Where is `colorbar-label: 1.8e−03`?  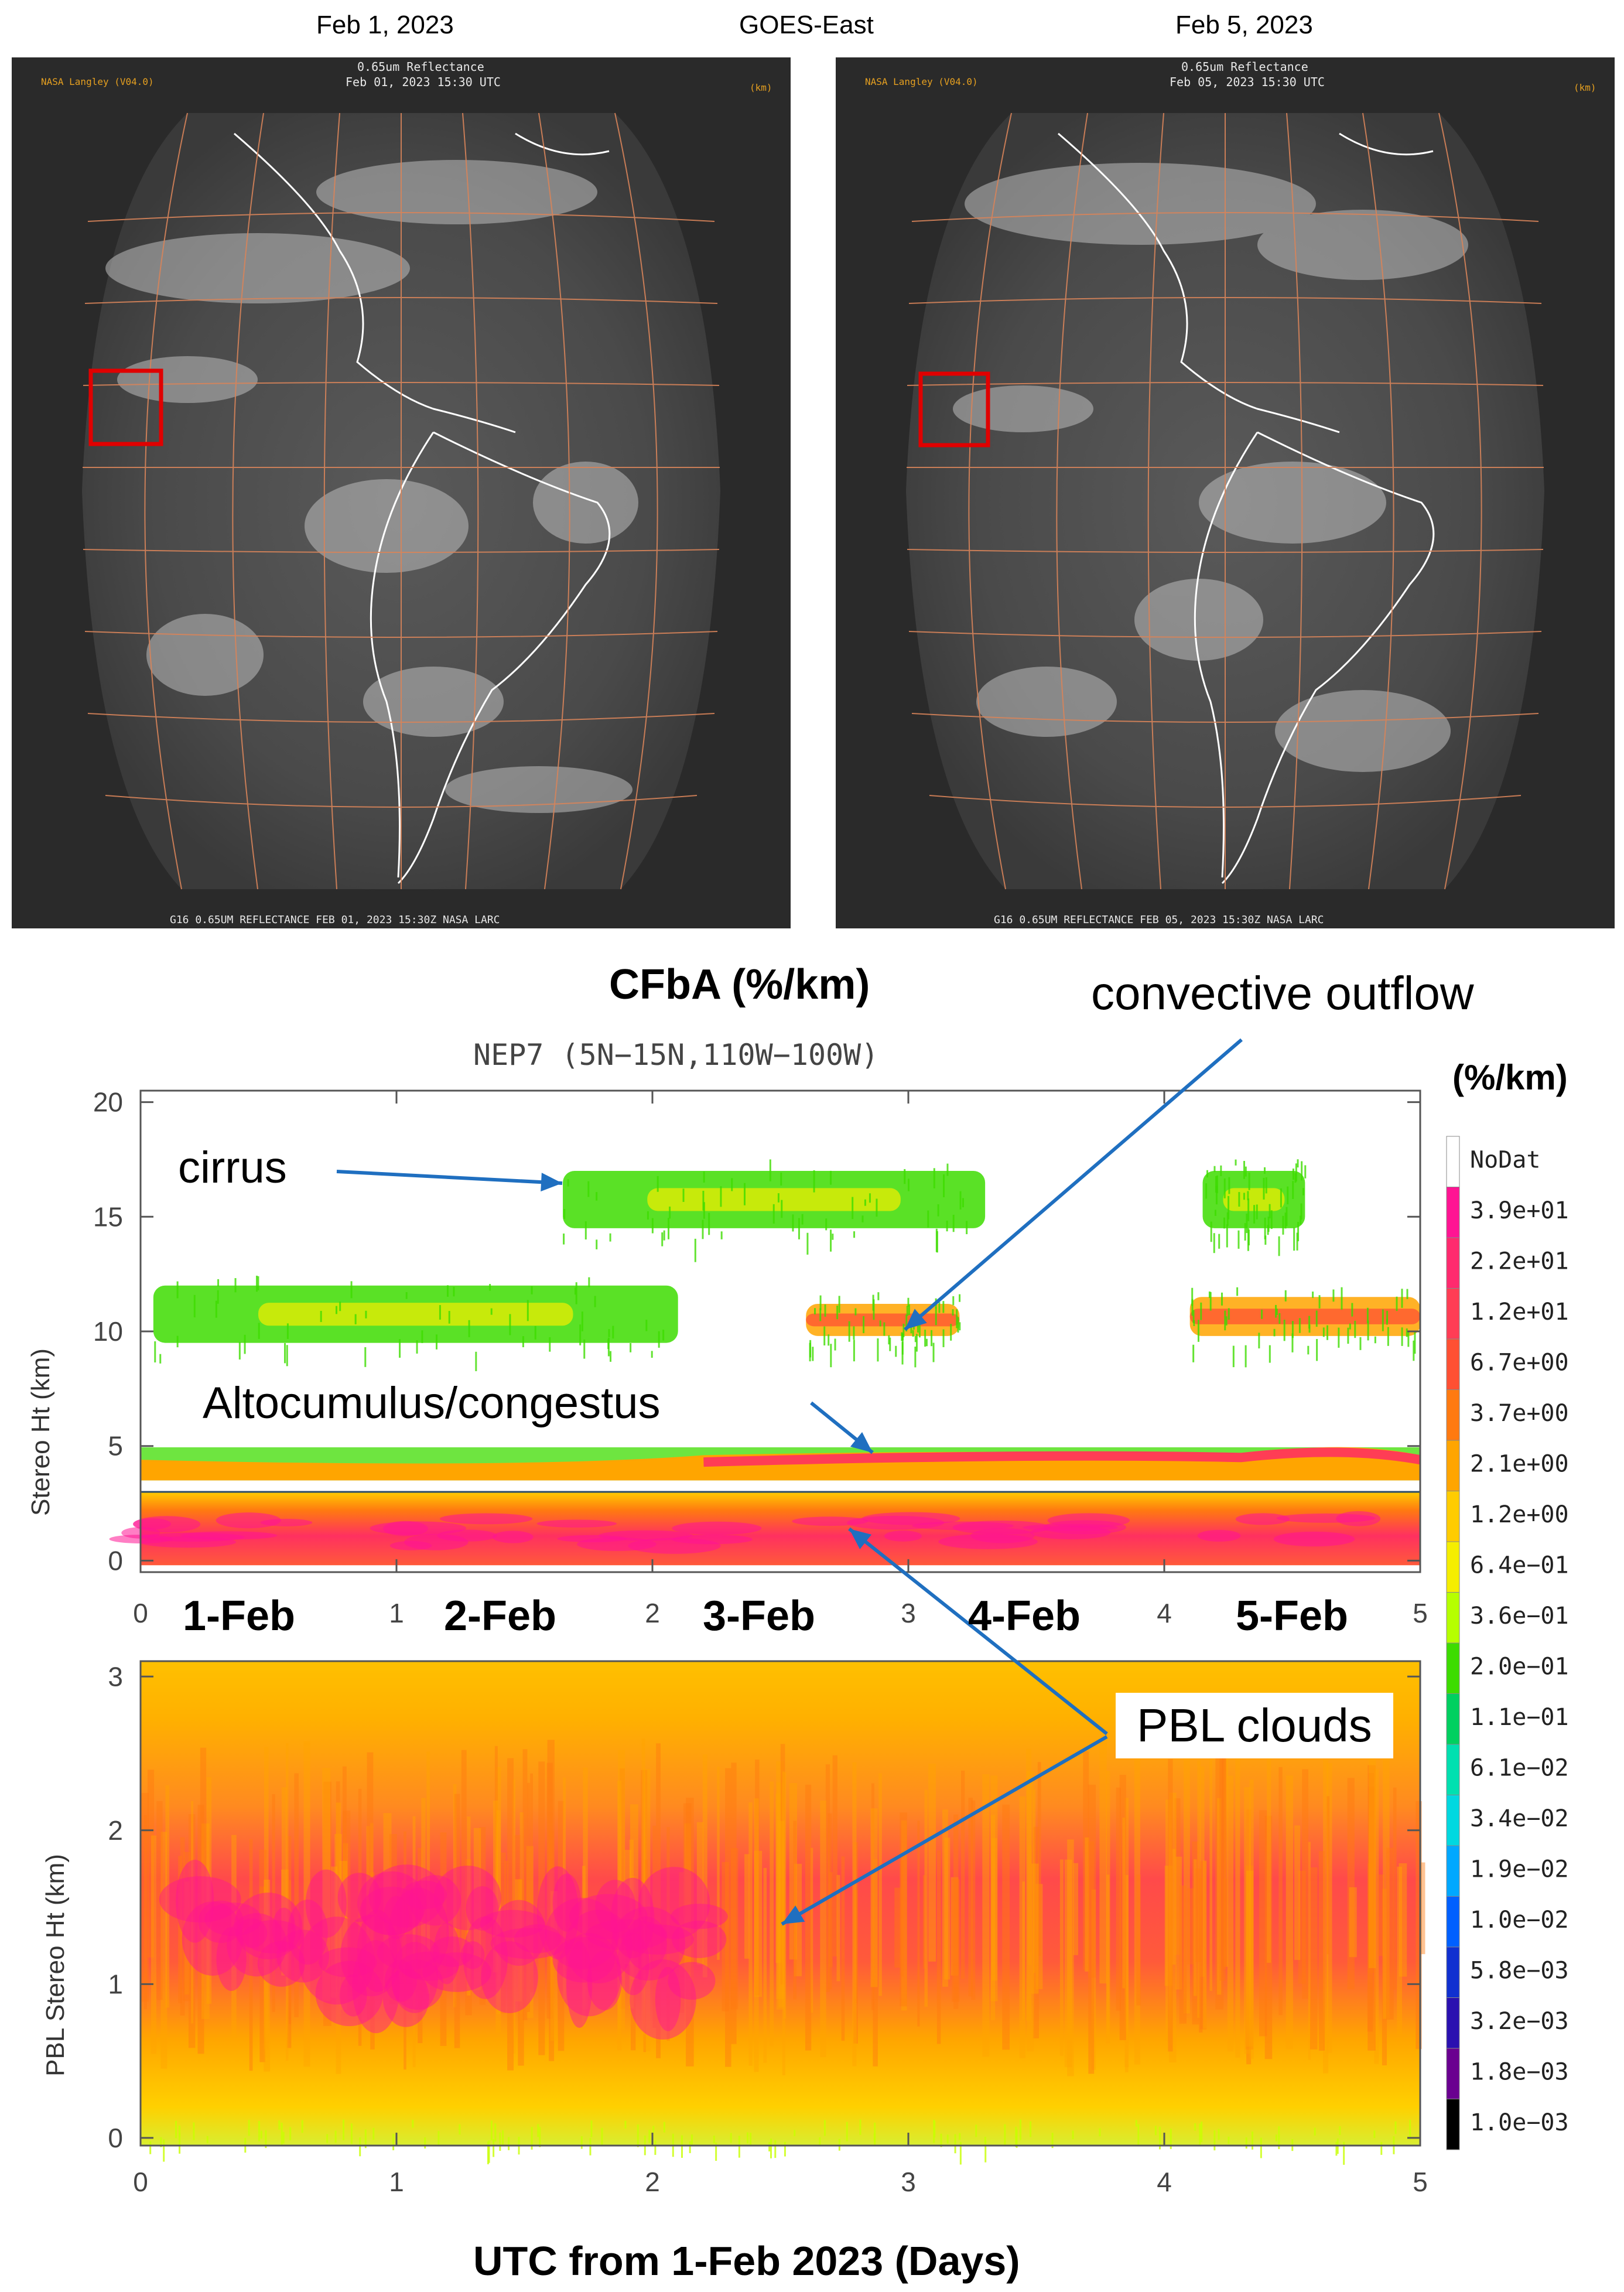 colorbar-label: 1.8e−03 is located at coordinates (1519, 2072).